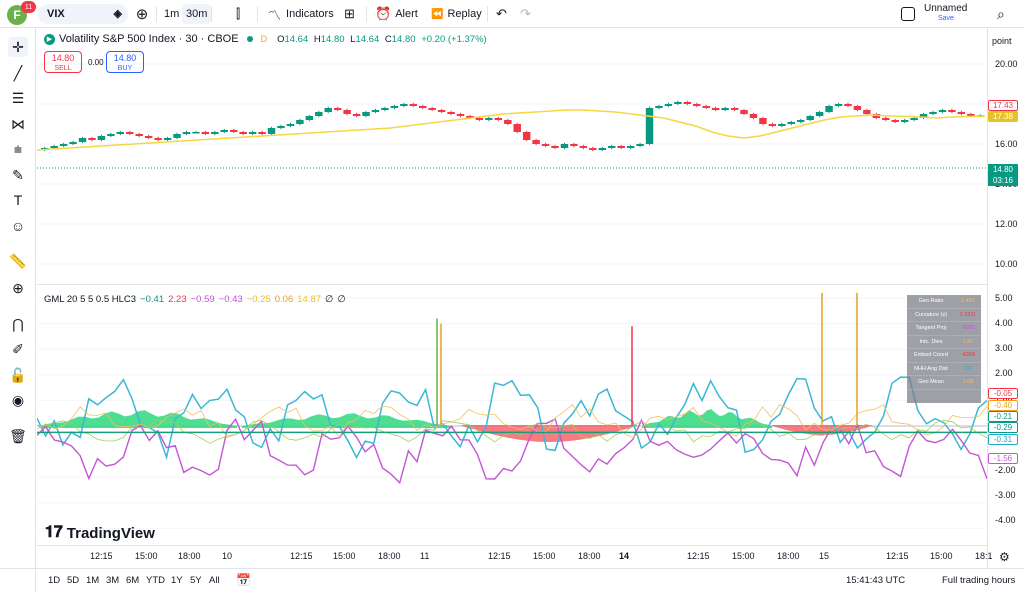 This screenshot has width=1024, height=592. What do you see at coordinates (931, 328) in the screenshot?
I see `geo-key: Tangent Proj` at bounding box center [931, 328].